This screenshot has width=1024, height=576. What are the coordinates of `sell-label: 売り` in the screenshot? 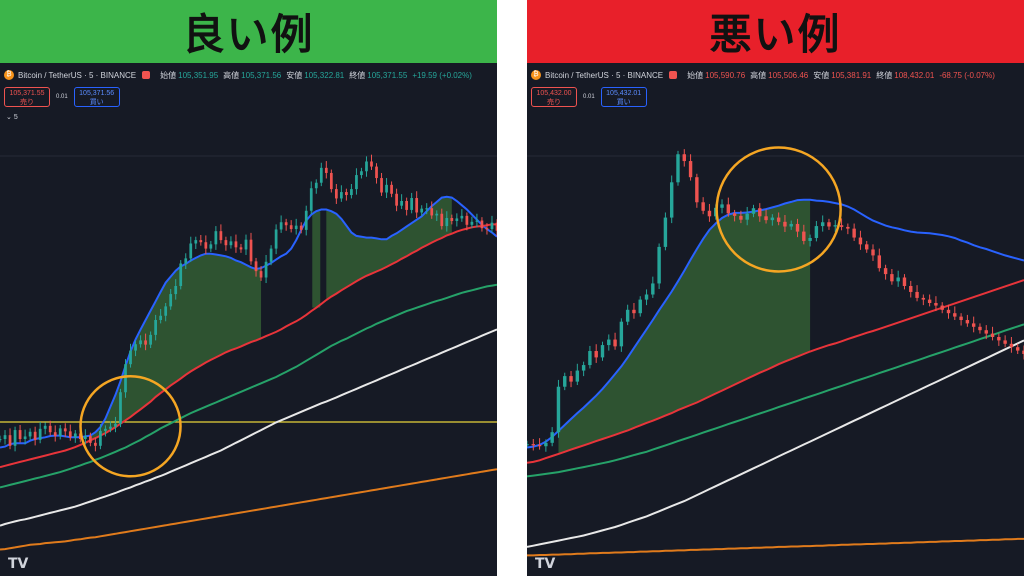 It's located at (27, 102).